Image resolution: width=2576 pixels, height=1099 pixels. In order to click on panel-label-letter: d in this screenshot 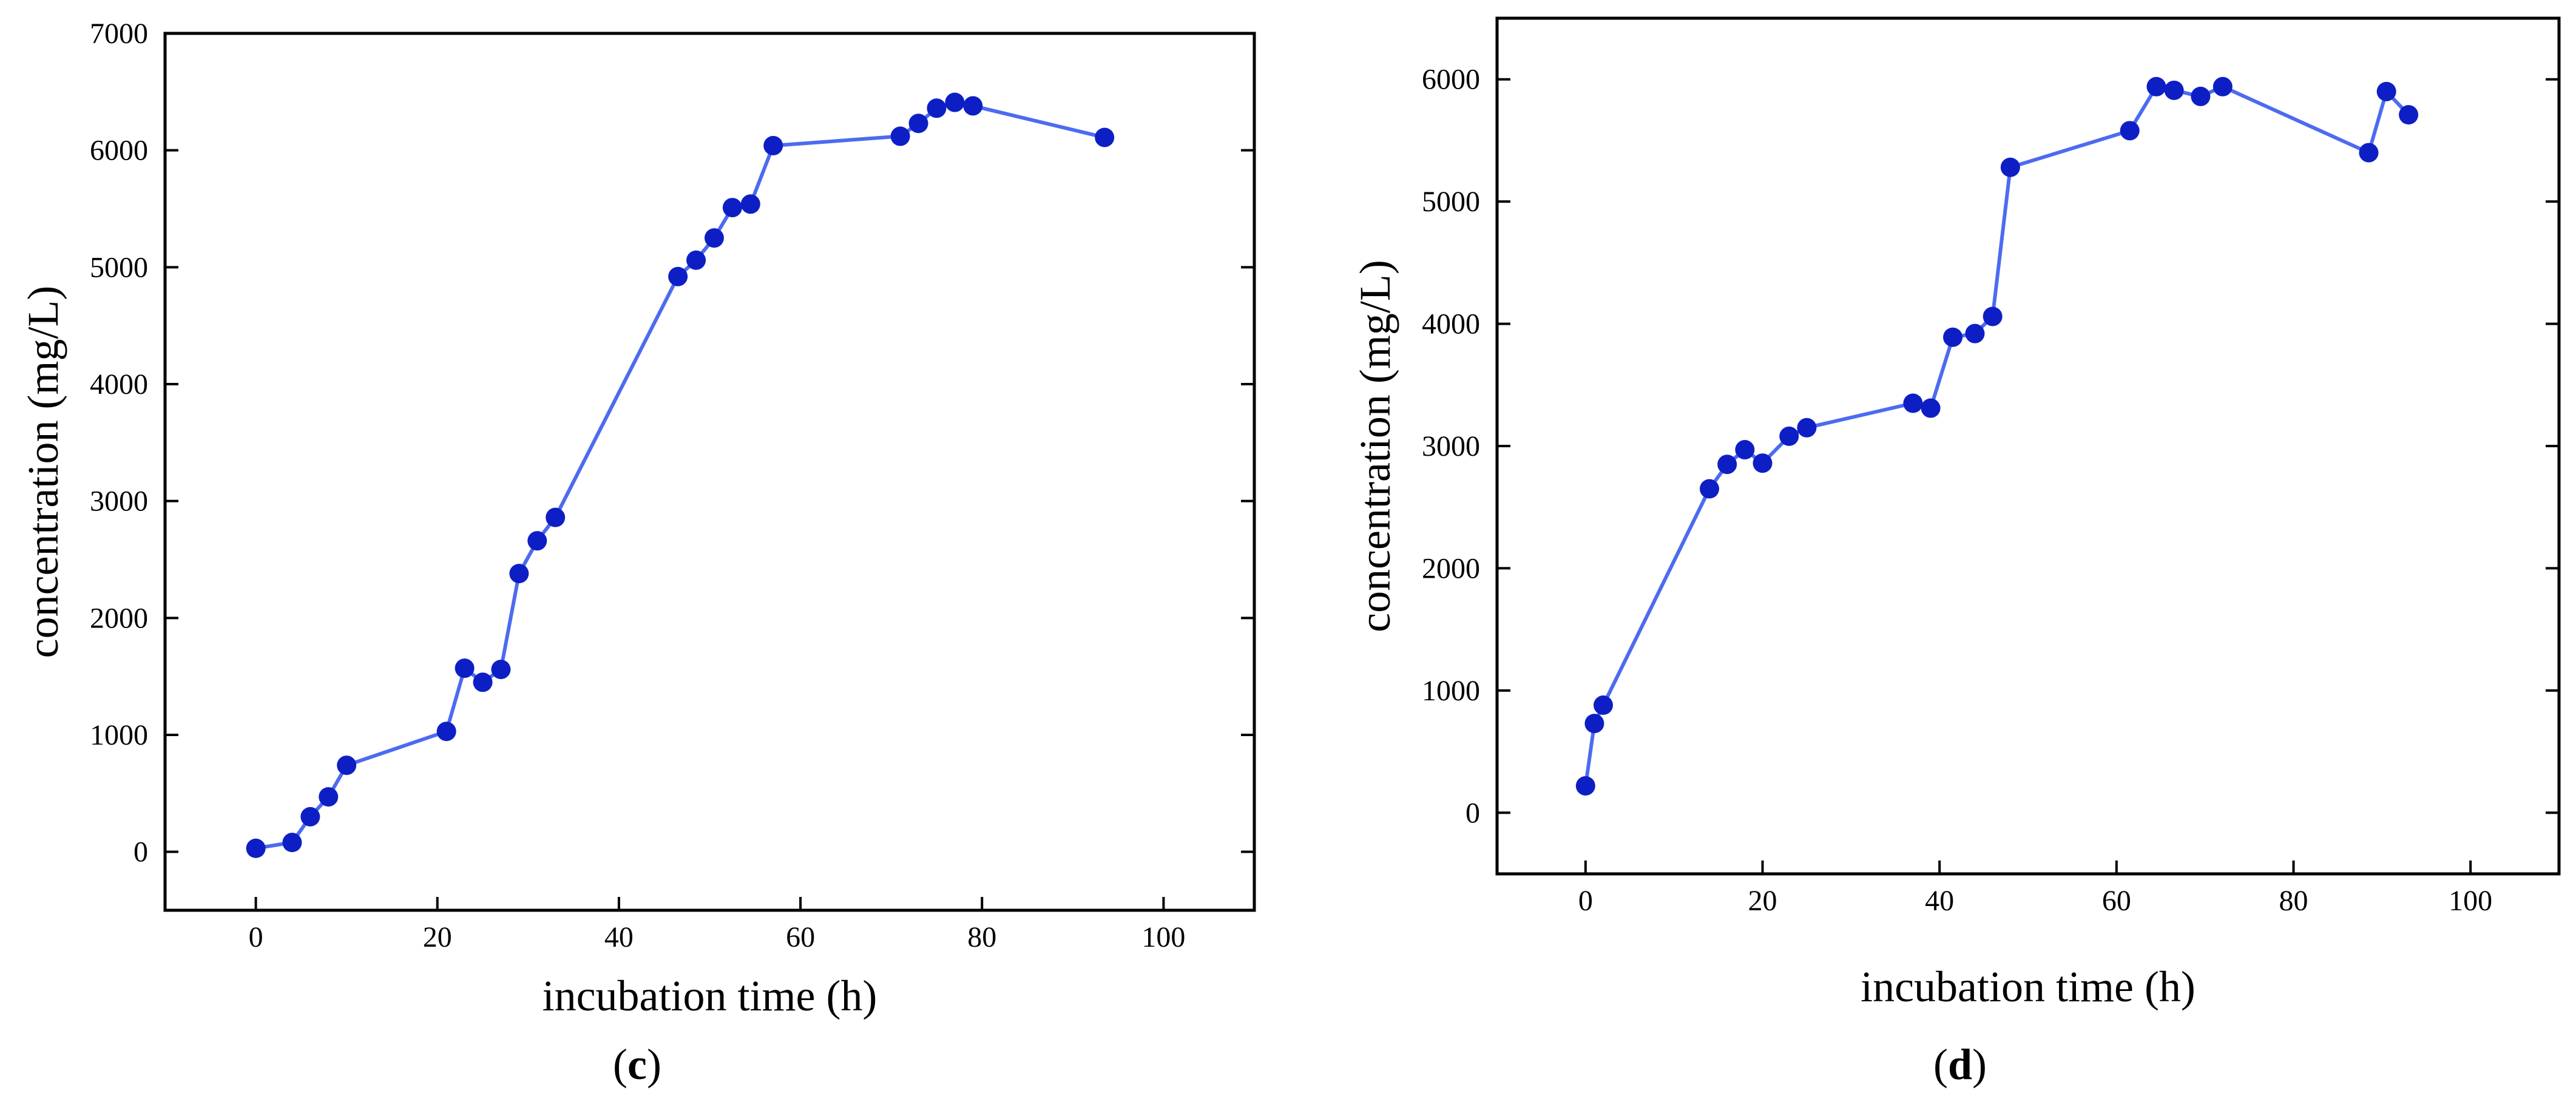, I will do `click(1960, 1064)`.